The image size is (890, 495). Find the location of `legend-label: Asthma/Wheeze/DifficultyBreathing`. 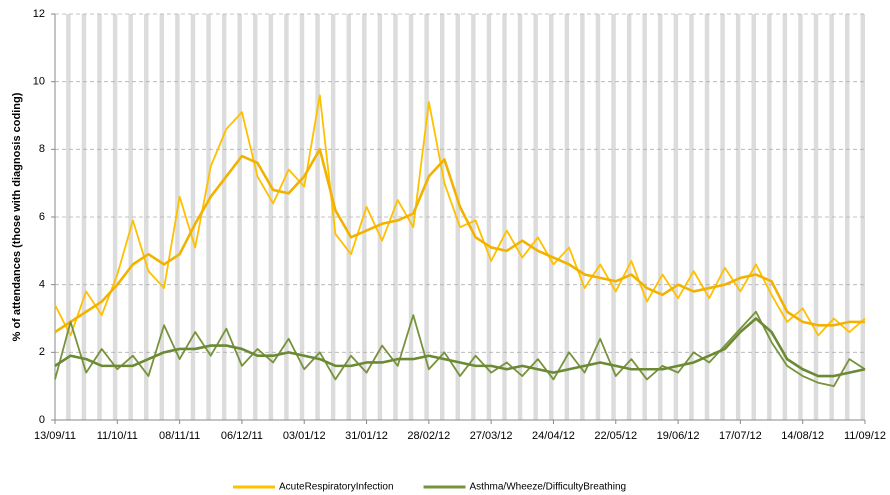

legend-label: Asthma/Wheeze/DifficultyBreathing is located at coordinates (548, 487).